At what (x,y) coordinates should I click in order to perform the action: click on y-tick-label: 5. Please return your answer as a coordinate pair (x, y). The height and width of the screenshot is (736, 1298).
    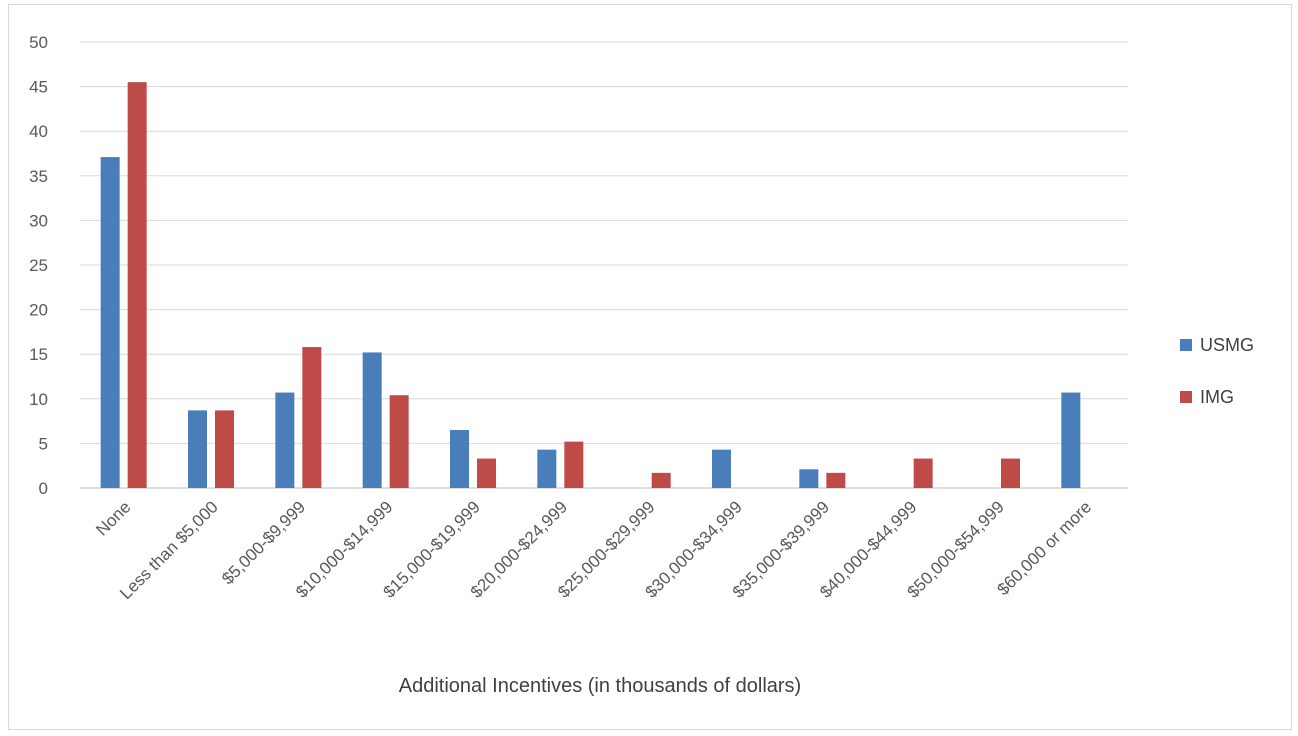
    Looking at the image, I should click on (43, 443).